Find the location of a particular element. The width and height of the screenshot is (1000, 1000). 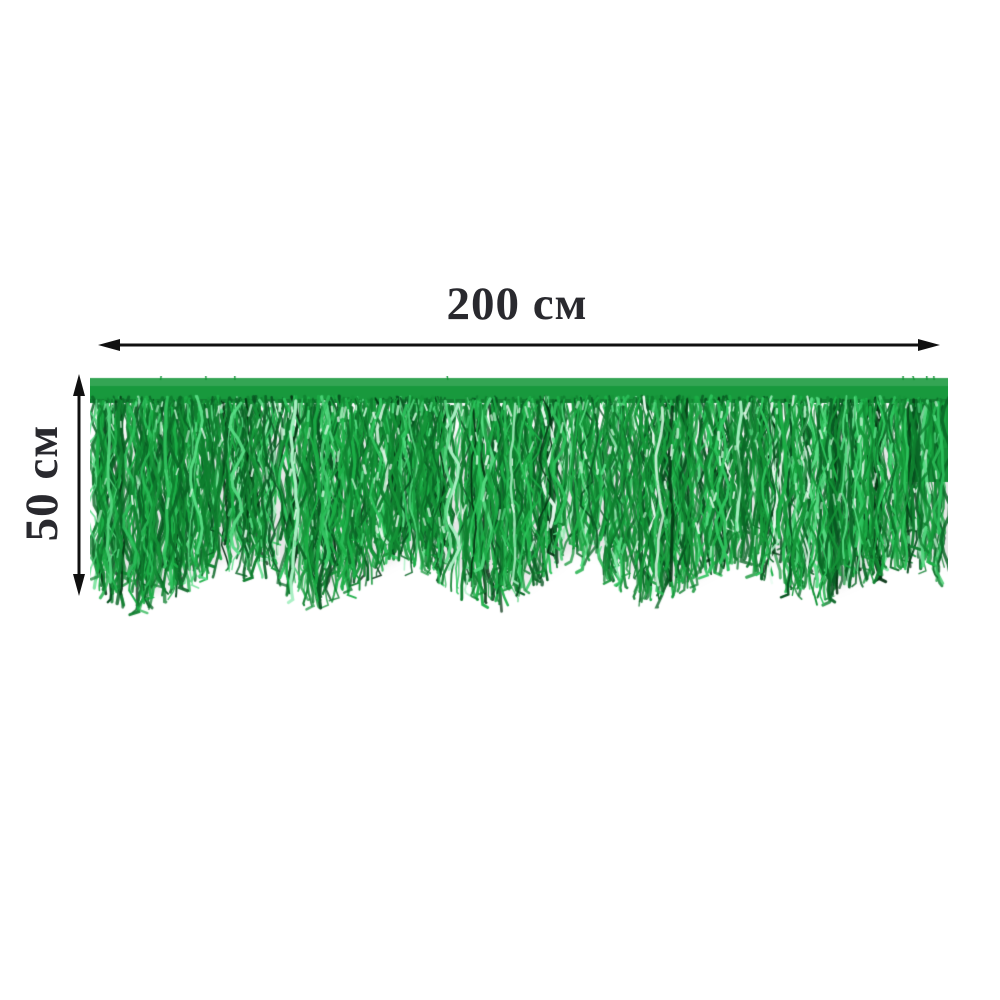

right-arrowhead-icon is located at coordinates (929, 345).